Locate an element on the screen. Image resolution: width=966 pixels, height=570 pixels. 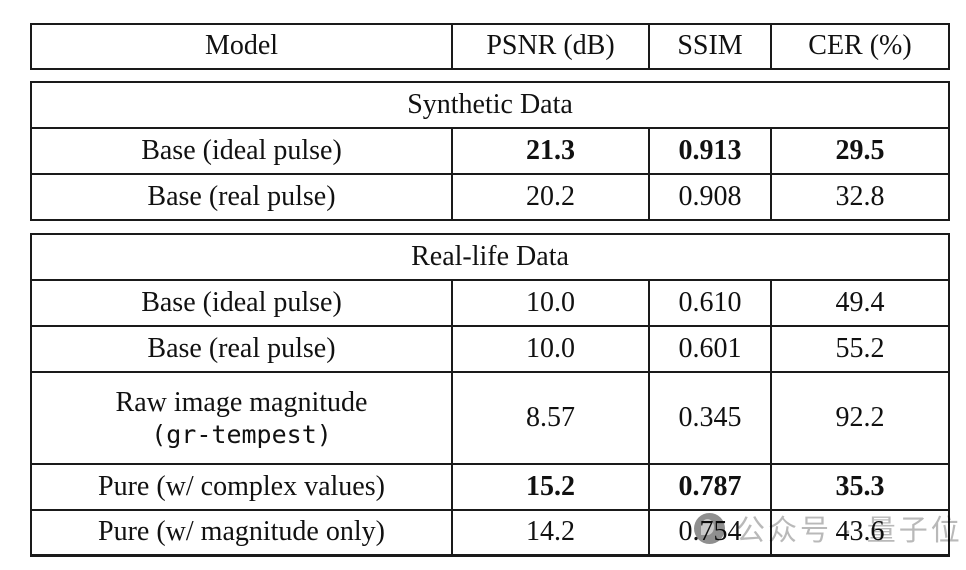
cell-cer: 43.6 is located at coordinates (860, 531).